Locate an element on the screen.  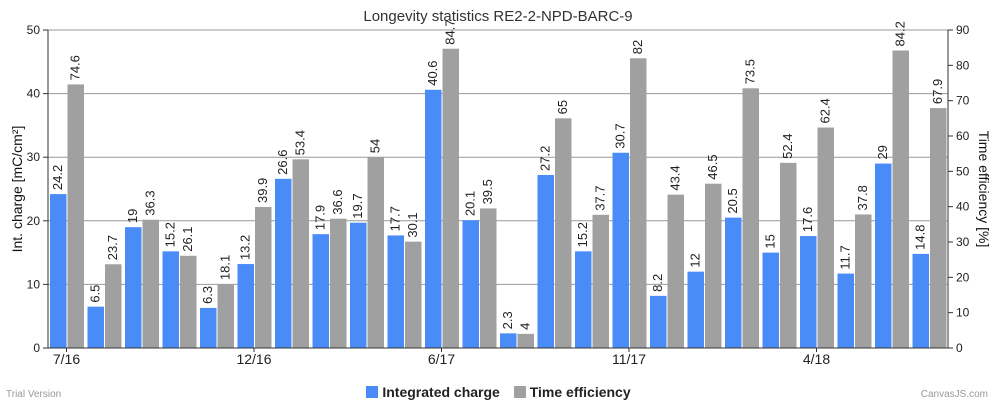
canvasjs-credit-link: CanvasJS.com is located at coordinates (954, 394).